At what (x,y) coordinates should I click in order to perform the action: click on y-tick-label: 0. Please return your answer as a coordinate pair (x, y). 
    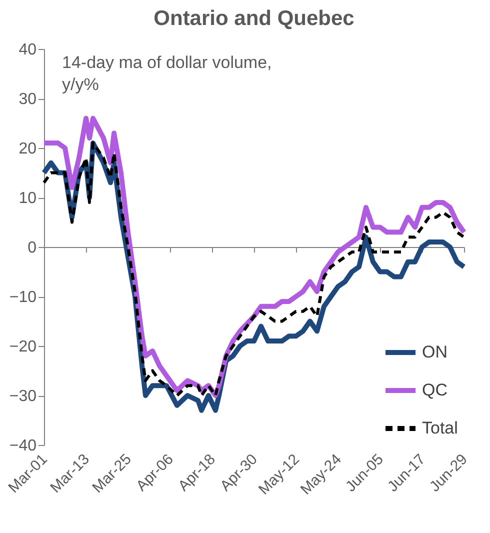
    Looking at the image, I should click on (32, 248).